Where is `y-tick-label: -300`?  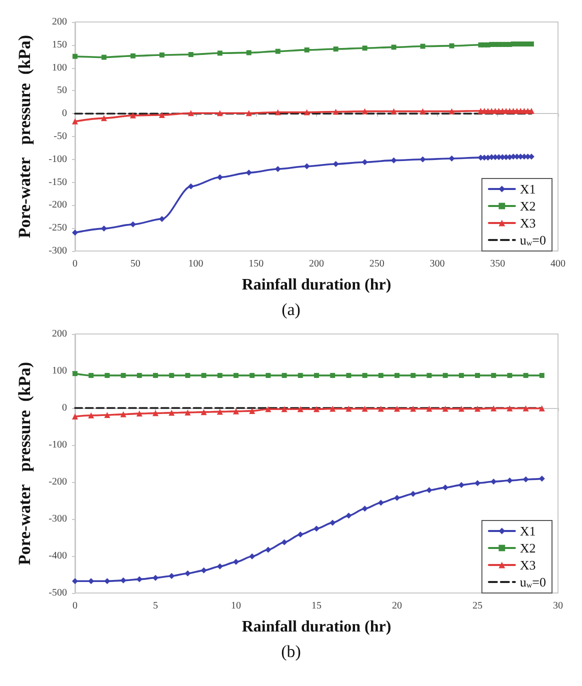
y-tick-label: -300 is located at coordinates (57, 251).